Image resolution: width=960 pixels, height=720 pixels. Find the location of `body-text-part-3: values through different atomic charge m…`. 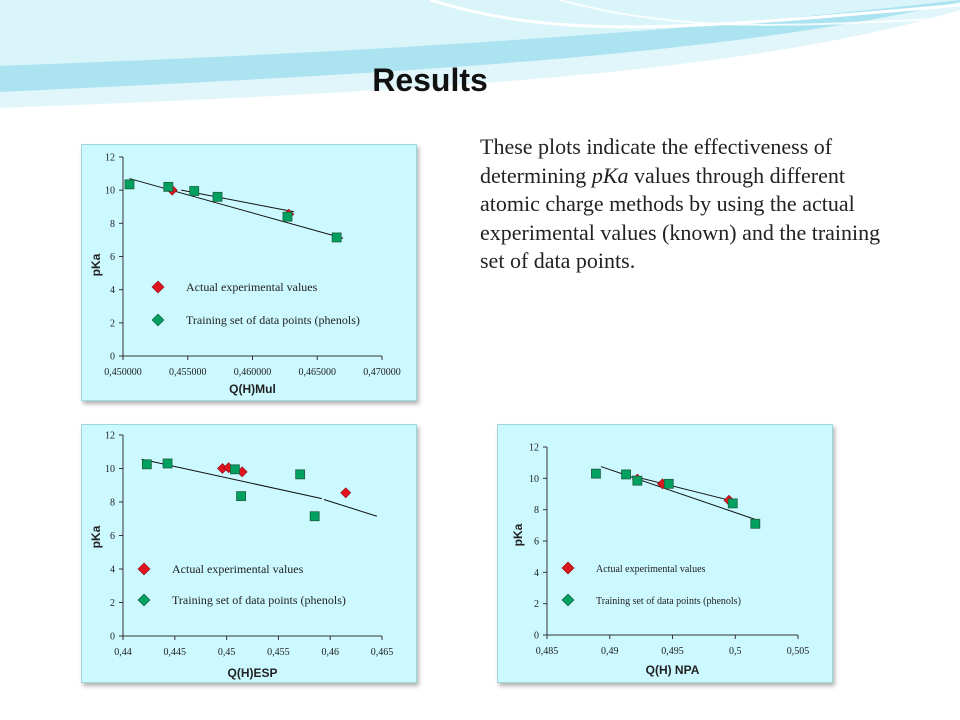

body-text-part-3: values through different atomic charge m… is located at coordinates (680, 218).